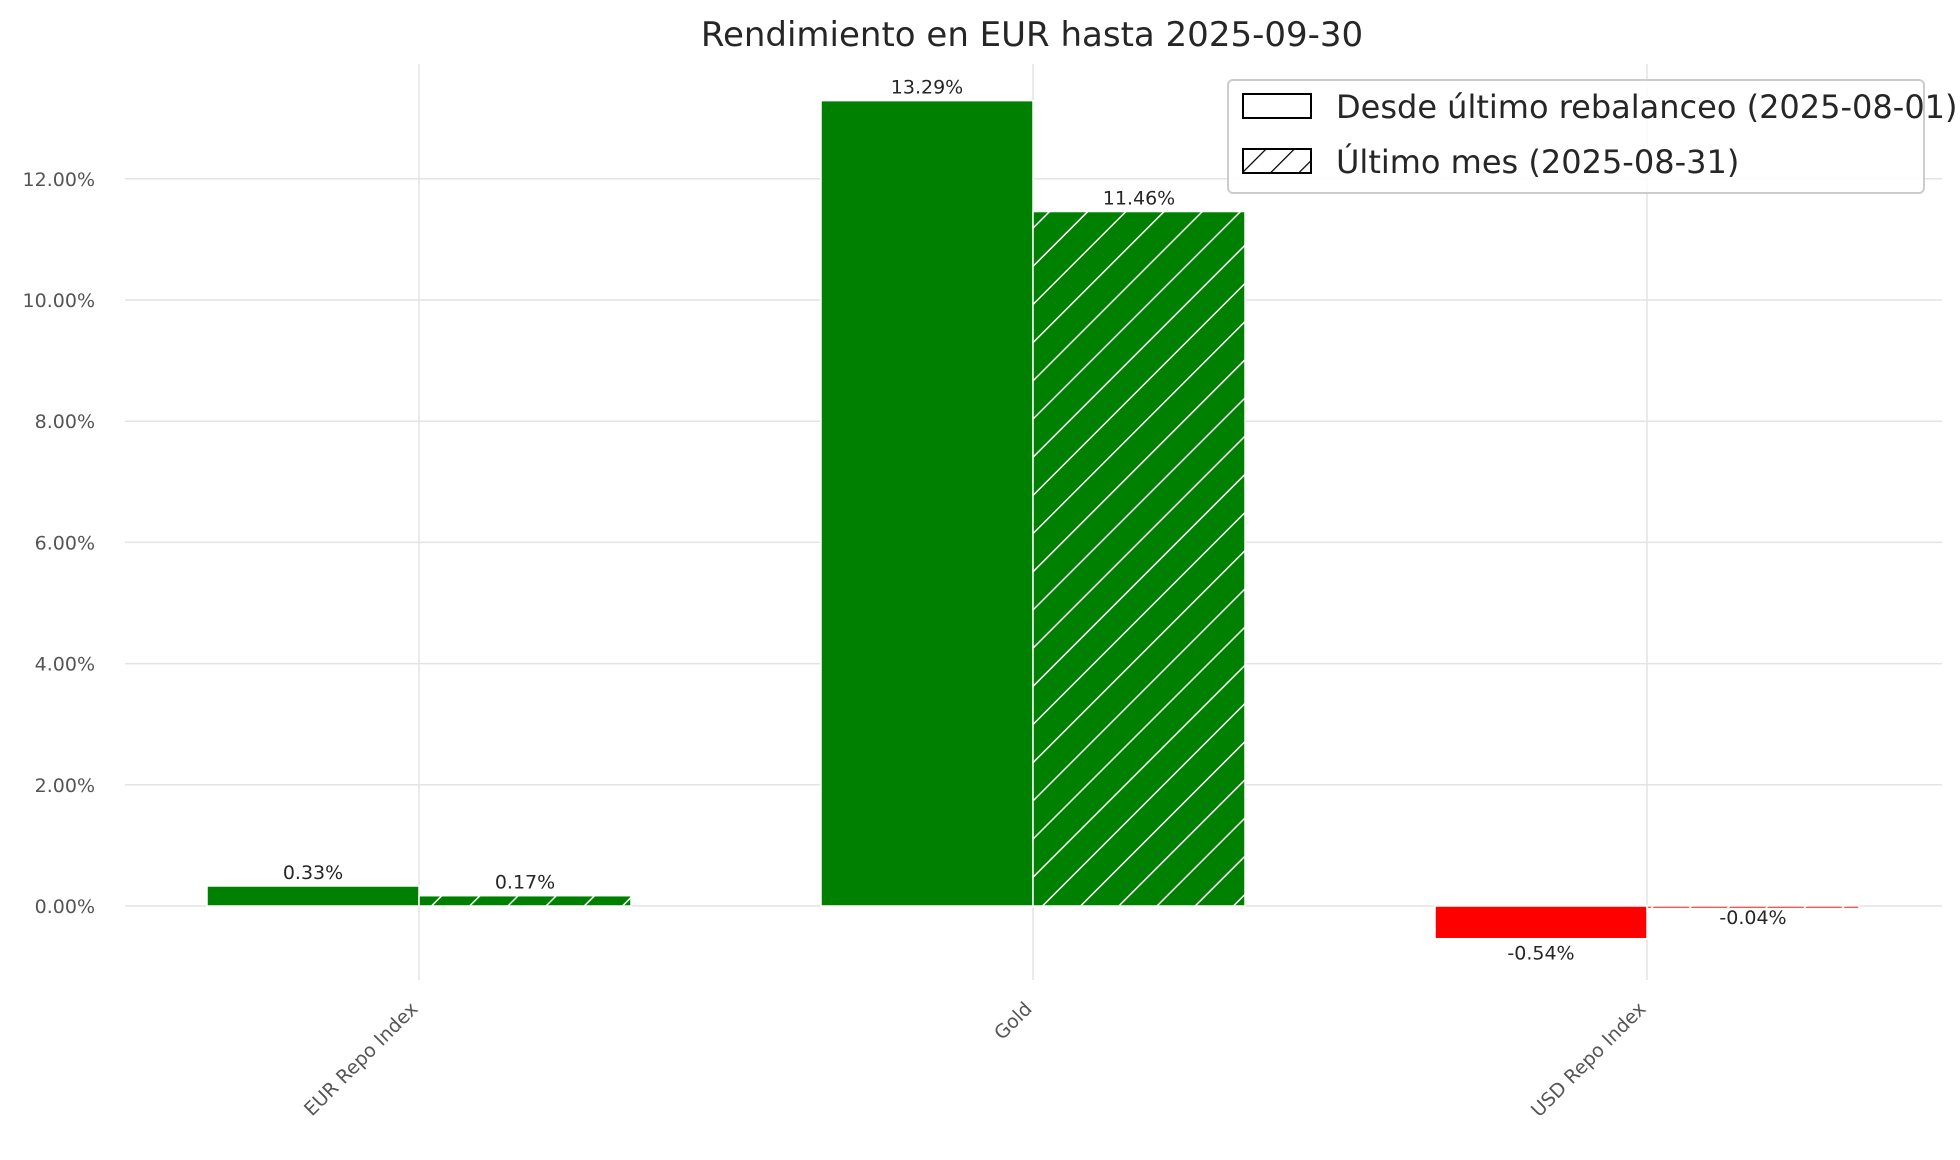 The height and width of the screenshot is (1160, 1960). What do you see at coordinates (65, 543) in the screenshot?
I see `y-tick-label: 6.00%` at bounding box center [65, 543].